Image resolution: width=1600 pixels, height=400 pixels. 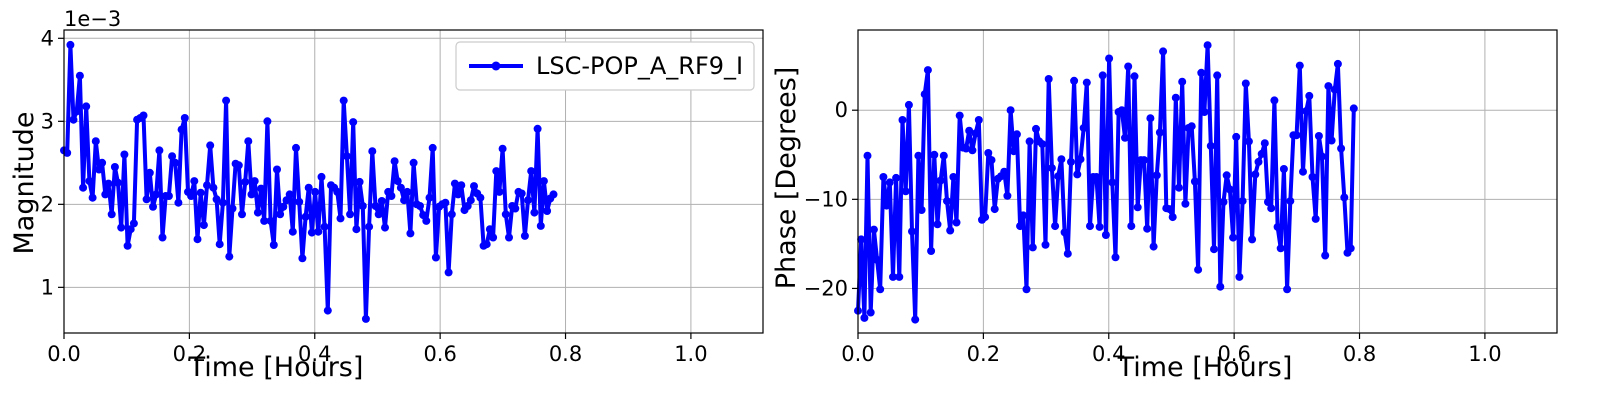 What do you see at coordinates (639, 66) in the screenshot?
I see `legend-entry-label: LSC-POP_A_RF9_I` at bounding box center [639, 66].